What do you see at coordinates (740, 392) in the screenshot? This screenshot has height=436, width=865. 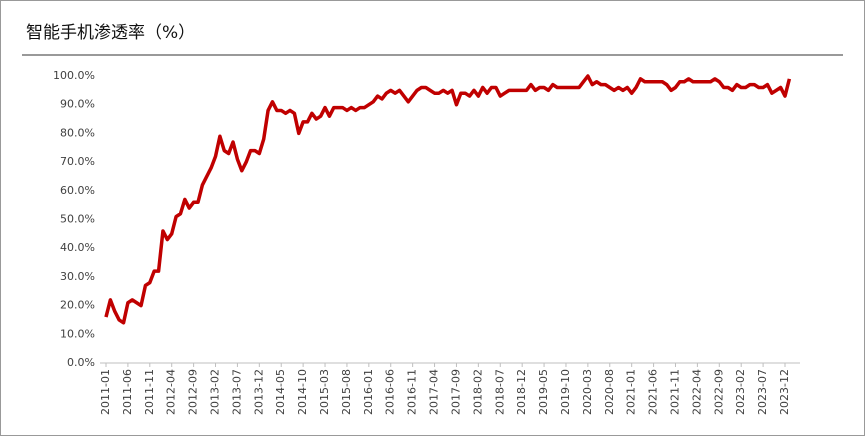 I see `x-tick-label: 2023-02` at bounding box center [740, 392].